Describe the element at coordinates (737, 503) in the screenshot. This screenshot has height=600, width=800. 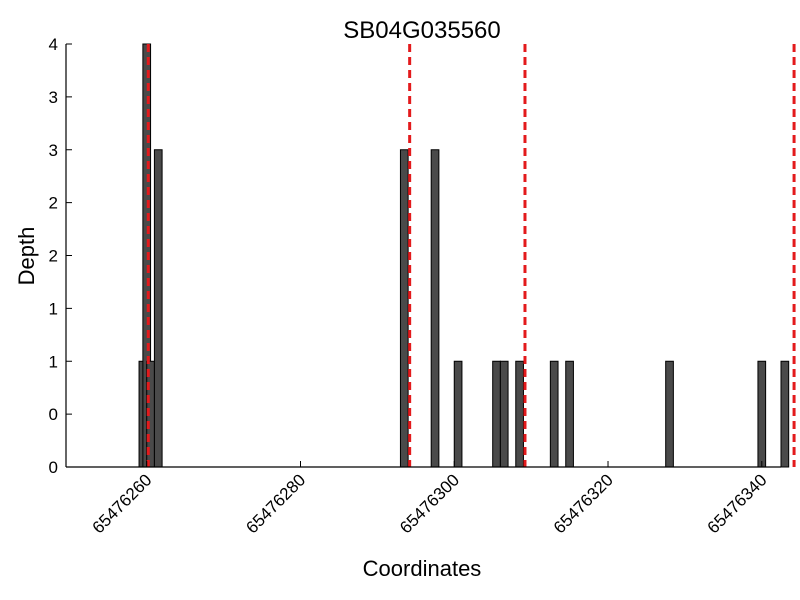
I see `x-tick-label: 65476340` at that location.